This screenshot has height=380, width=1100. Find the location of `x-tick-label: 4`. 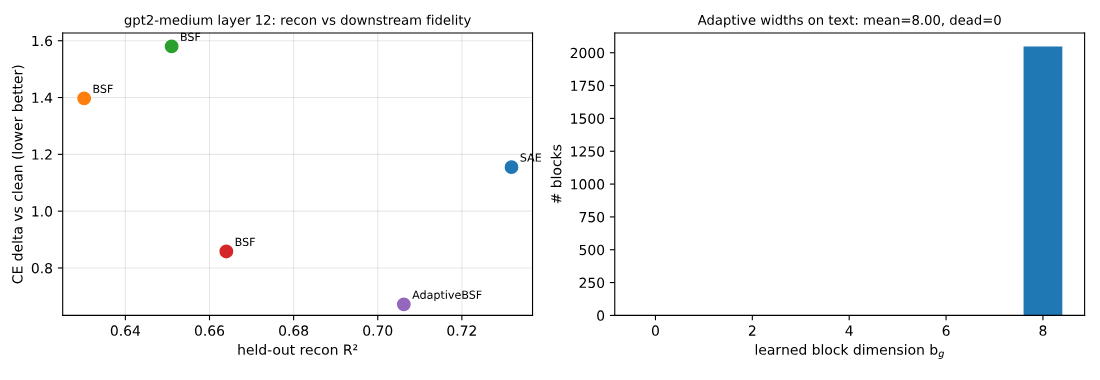

x-tick-label: 4 is located at coordinates (849, 330).